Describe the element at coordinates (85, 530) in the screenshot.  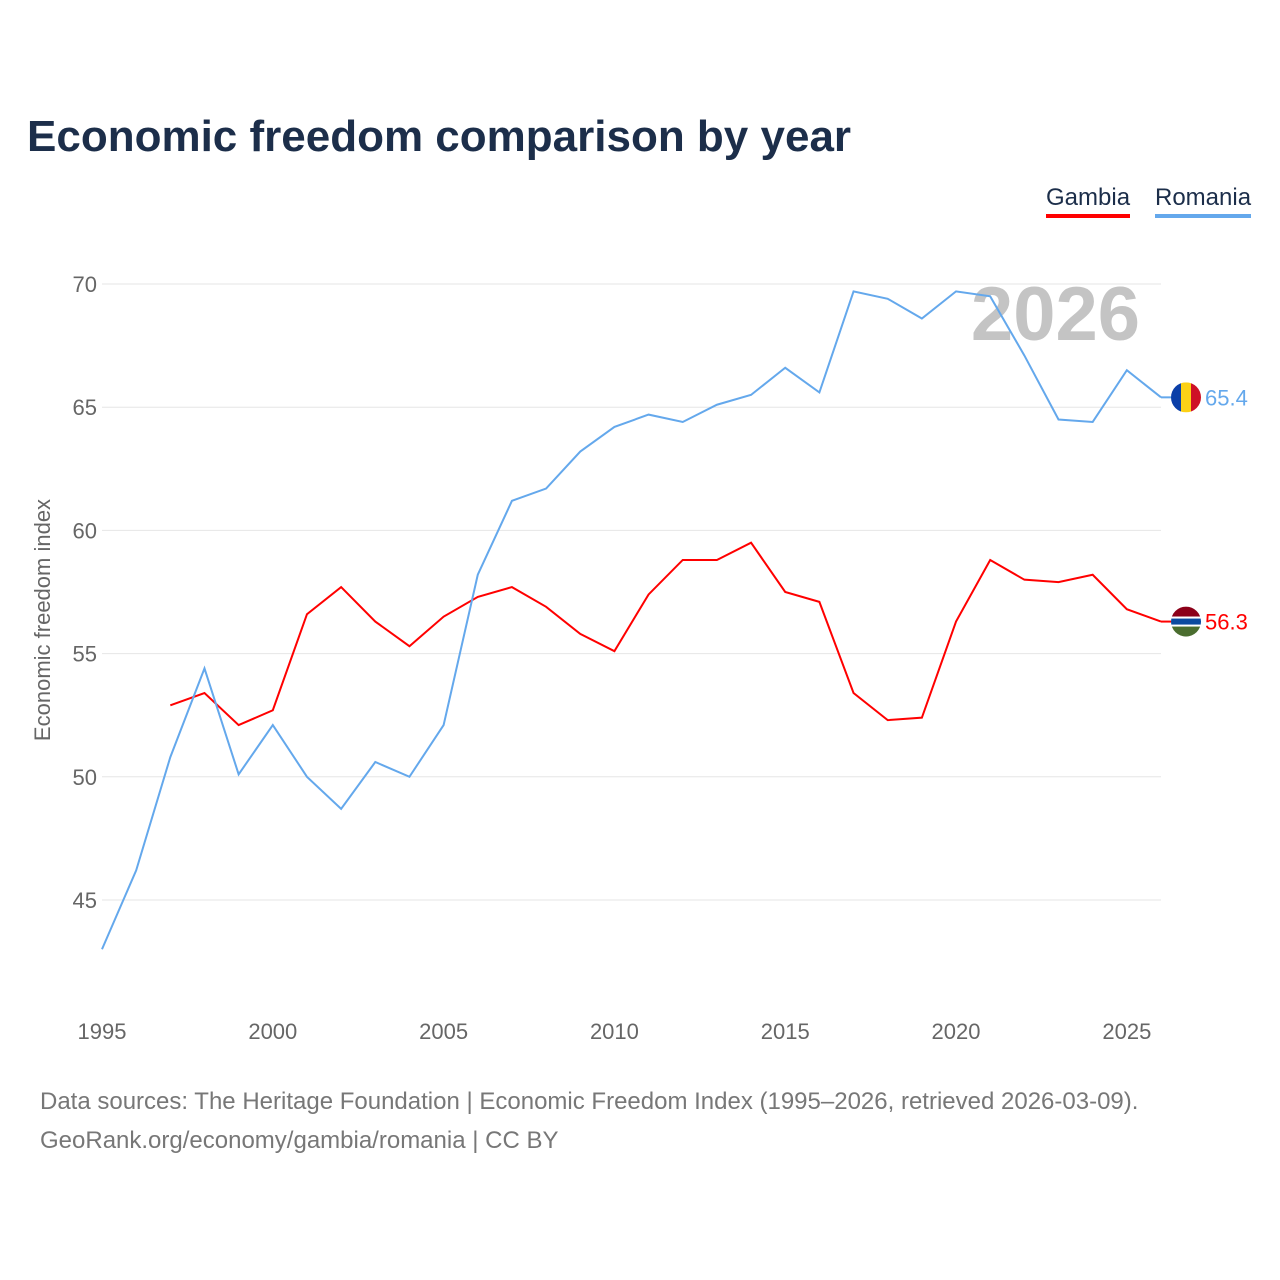
I see `y-tick-label: 60` at that location.